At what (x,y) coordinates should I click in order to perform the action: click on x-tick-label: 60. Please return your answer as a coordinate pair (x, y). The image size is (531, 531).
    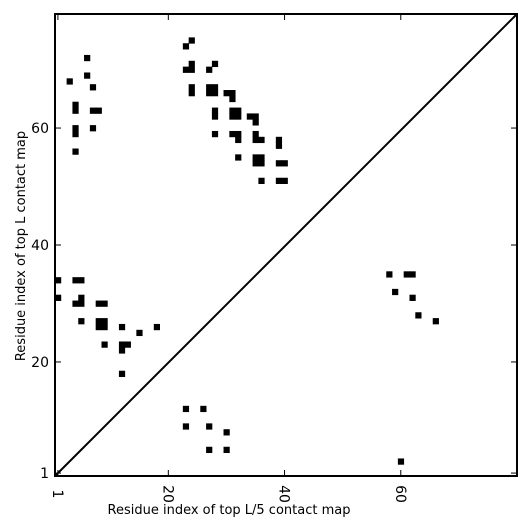
    Looking at the image, I should click on (400, 494).